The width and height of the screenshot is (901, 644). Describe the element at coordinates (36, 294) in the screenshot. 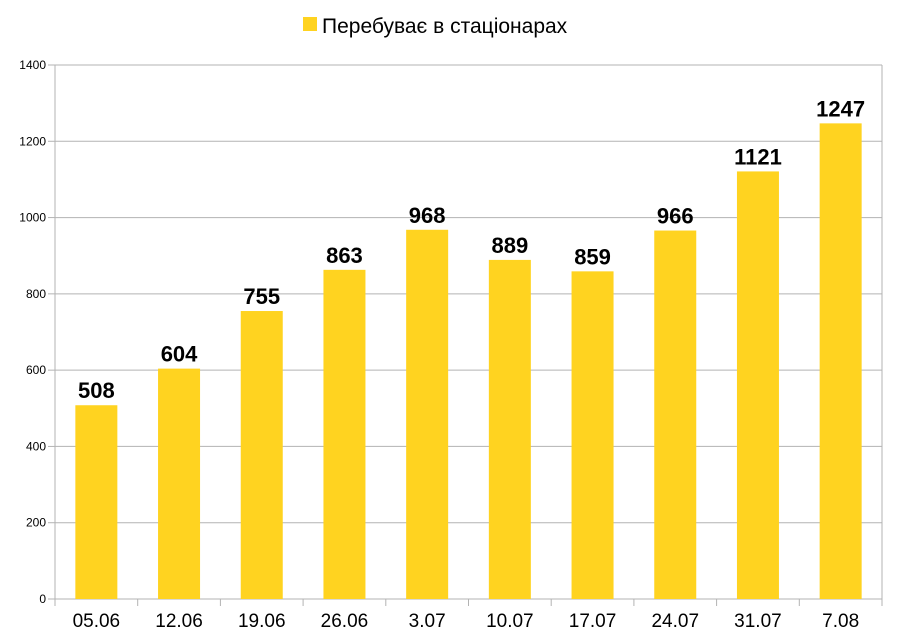

I see `y-tick-label: 800` at that location.